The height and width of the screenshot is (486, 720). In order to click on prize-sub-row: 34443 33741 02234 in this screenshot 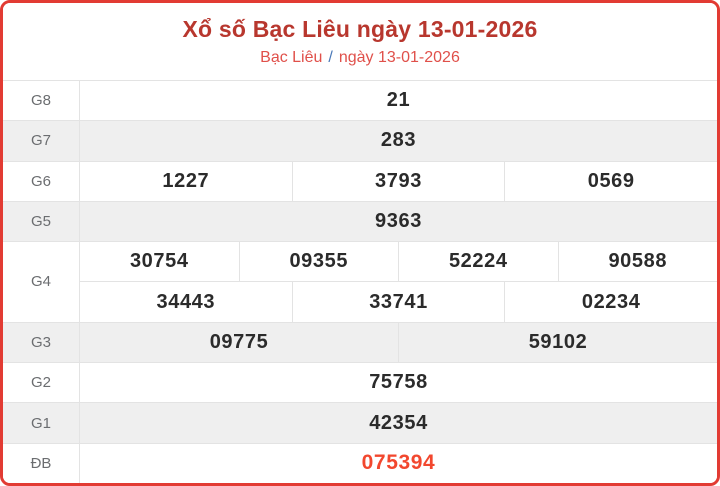, I will do `click(398, 301)`.